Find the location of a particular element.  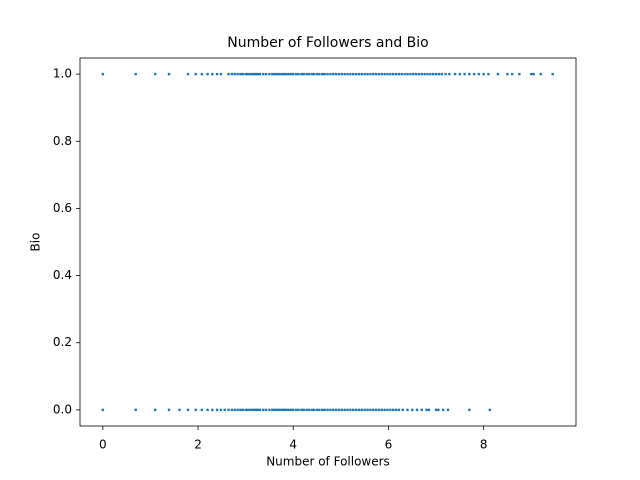

y-tick-label: 0.6 is located at coordinates (62, 208).